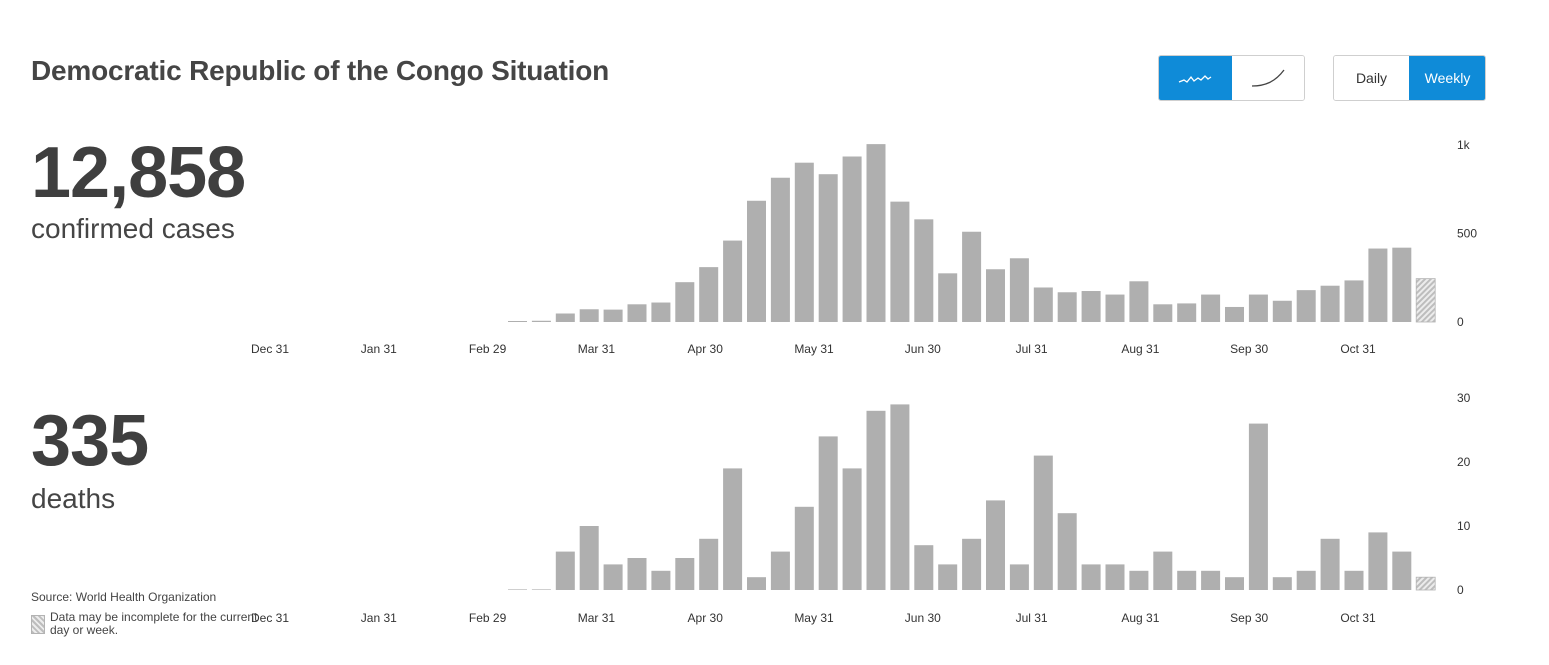 This screenshot has height=665, width=1549. Describe the element at coordinates (488, 349) in the screenshot. I see `x-tick-label: Feb 29` at that location.